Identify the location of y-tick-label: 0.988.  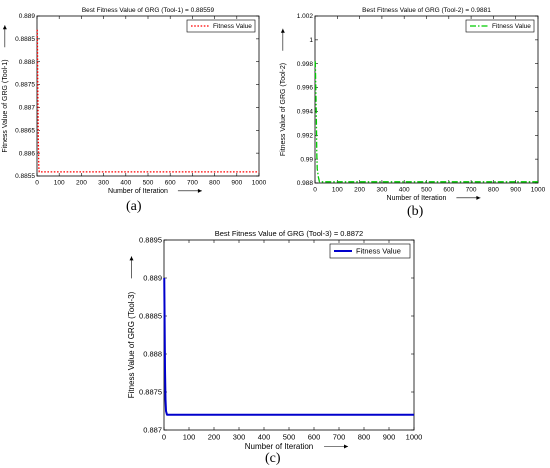
(305, 183).